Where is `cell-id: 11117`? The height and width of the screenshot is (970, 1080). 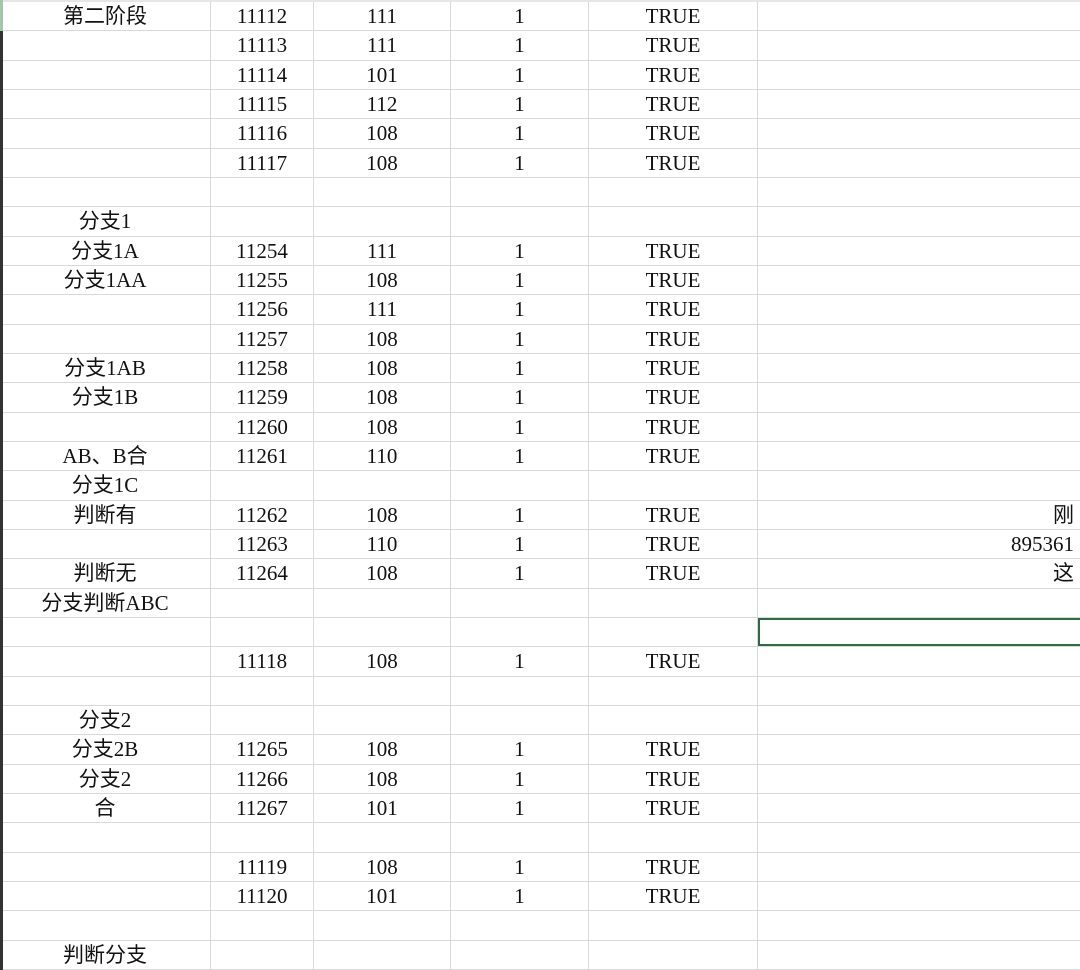 cell-id: 11117 is located at coordinates (262, 162).